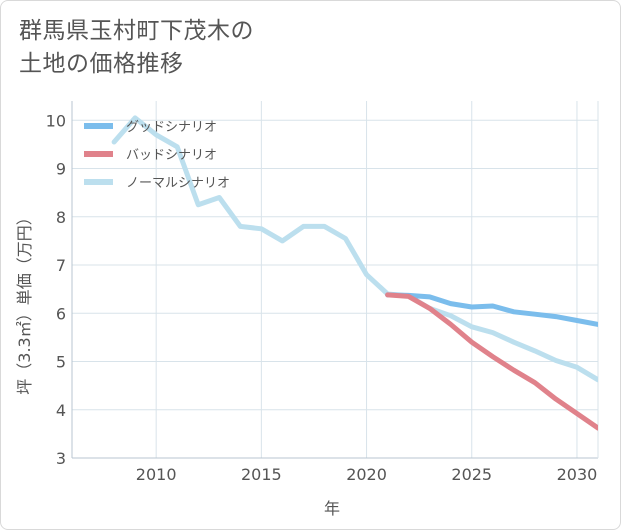 The height and width of the screenshot is (530, 621). I want to click on y-axis-title: 坪（3.3㎡）単価（万円）, so click(24, 301).